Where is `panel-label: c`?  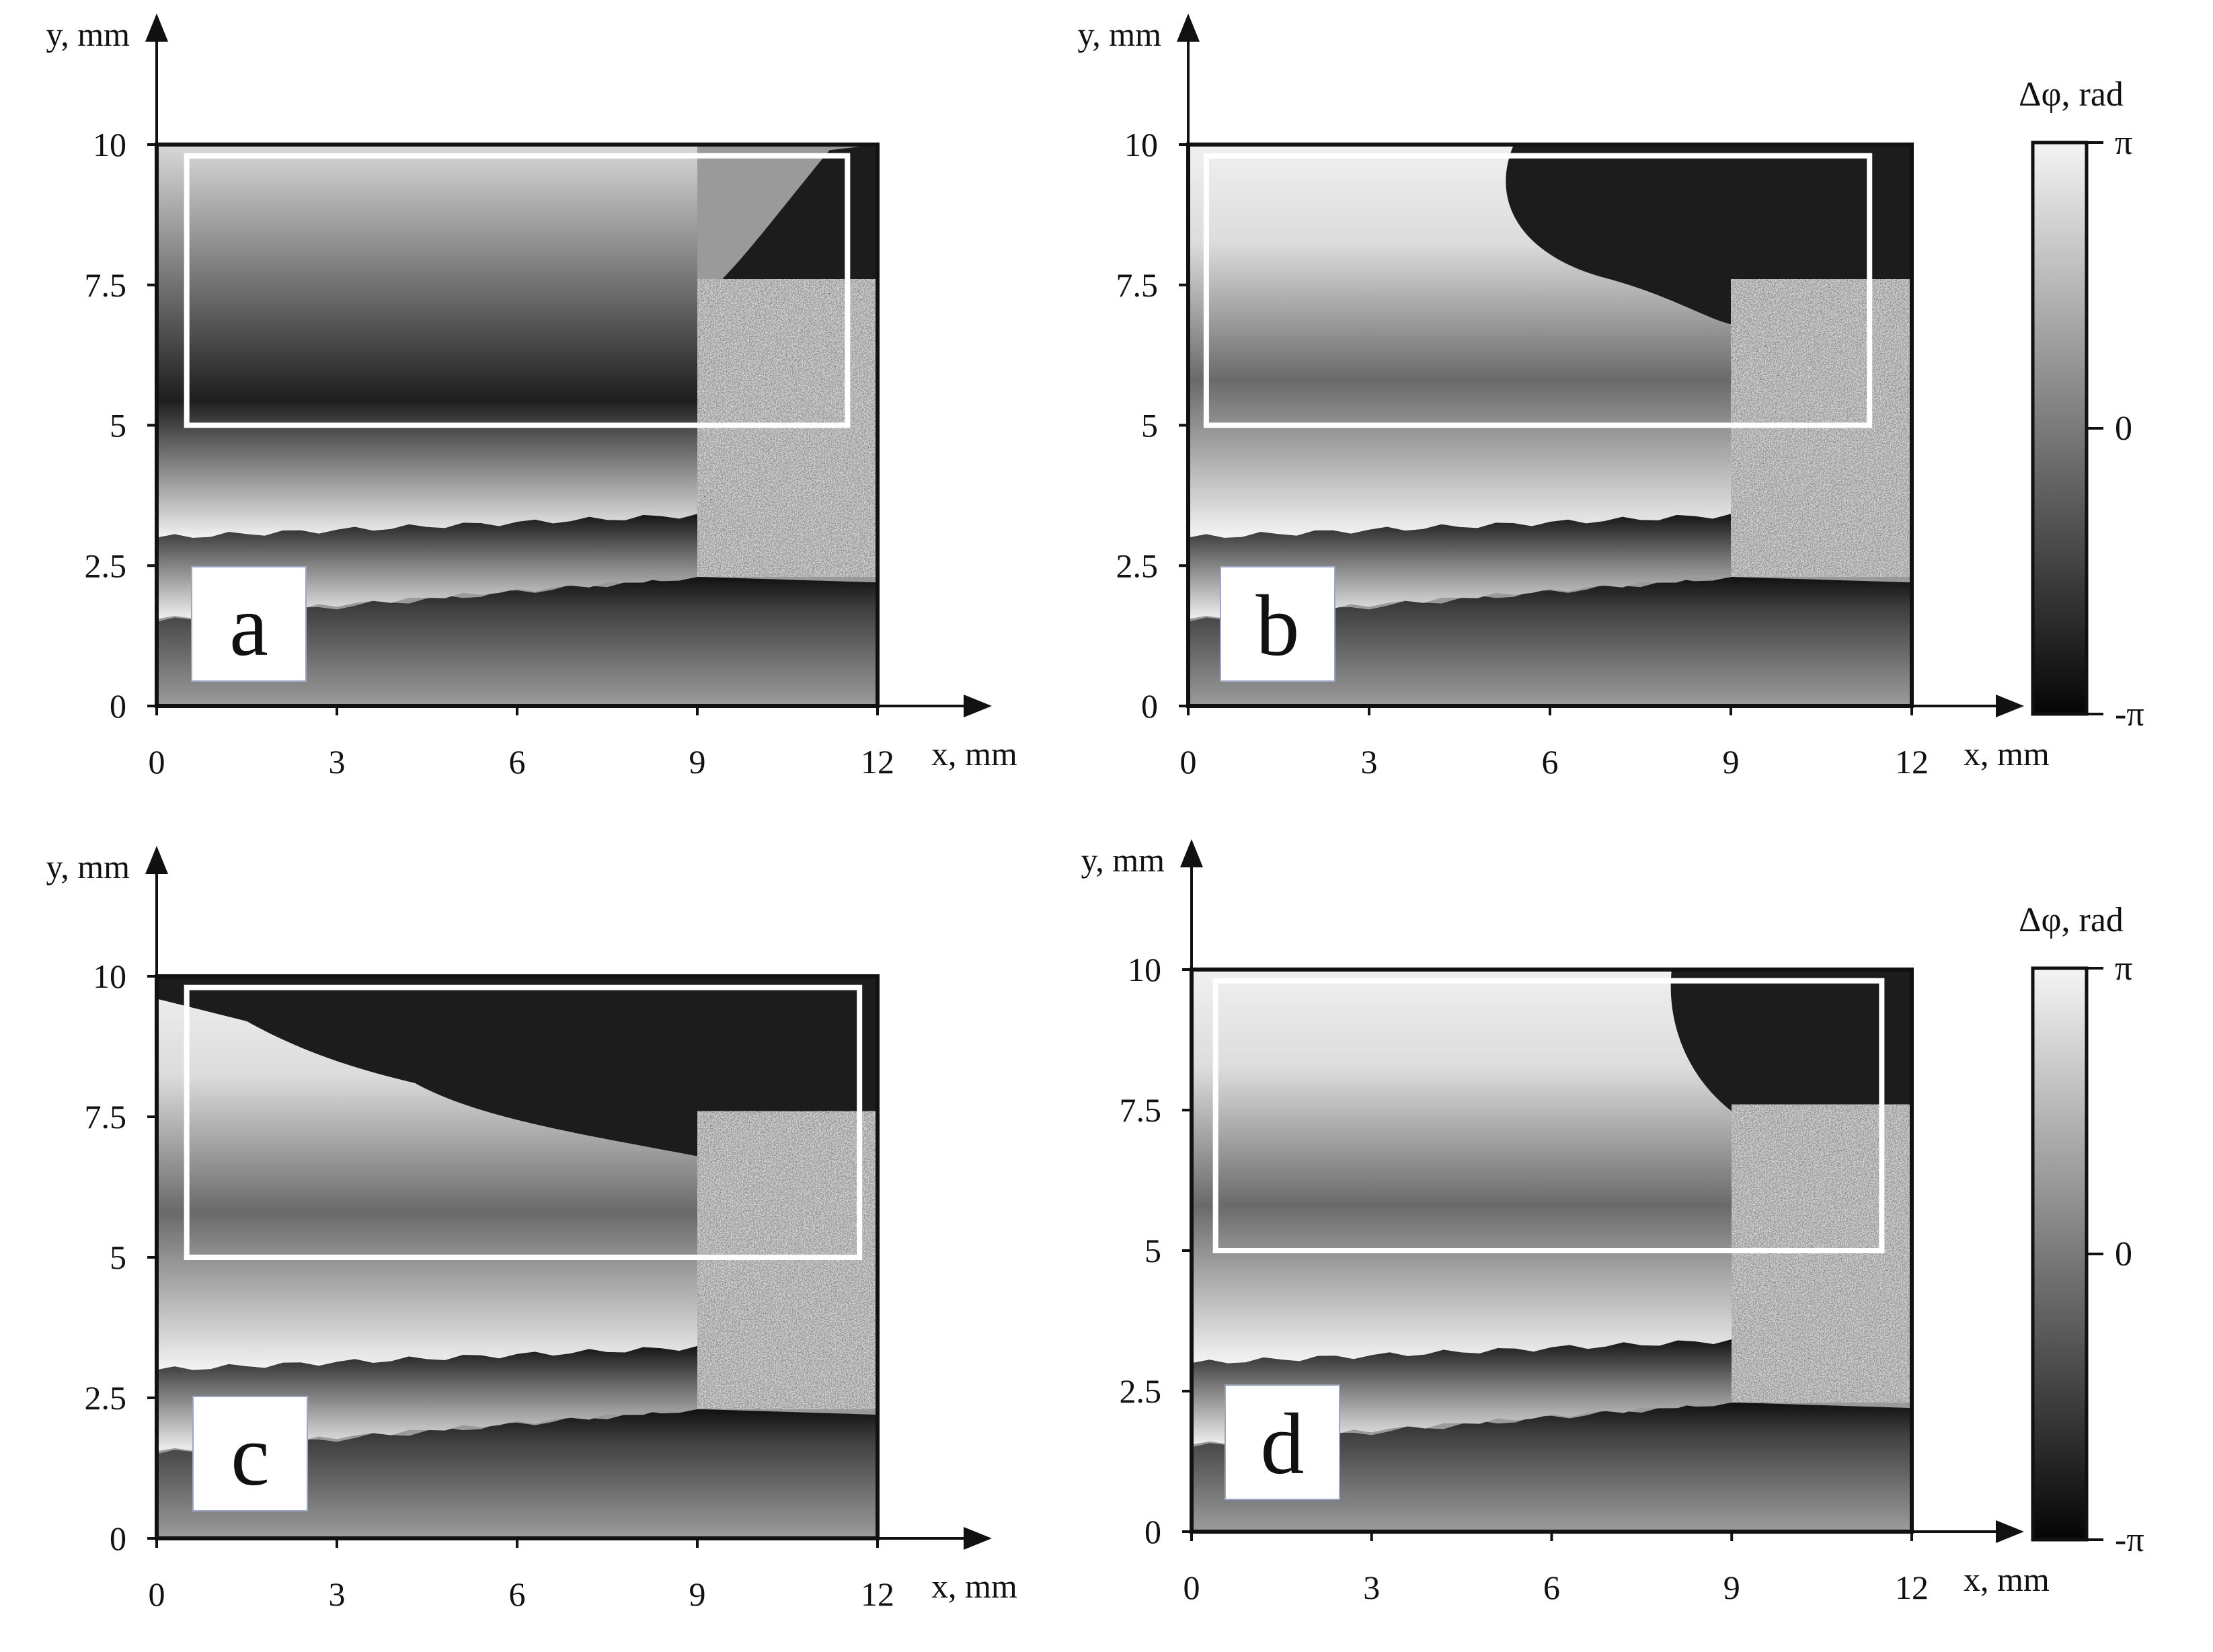 panel-label: c is located at coordinates (250, 1455).